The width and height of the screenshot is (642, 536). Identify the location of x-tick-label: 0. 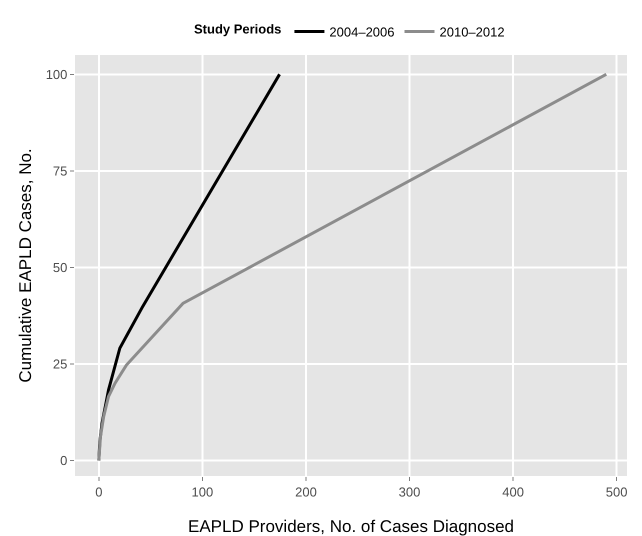
(98, 492).